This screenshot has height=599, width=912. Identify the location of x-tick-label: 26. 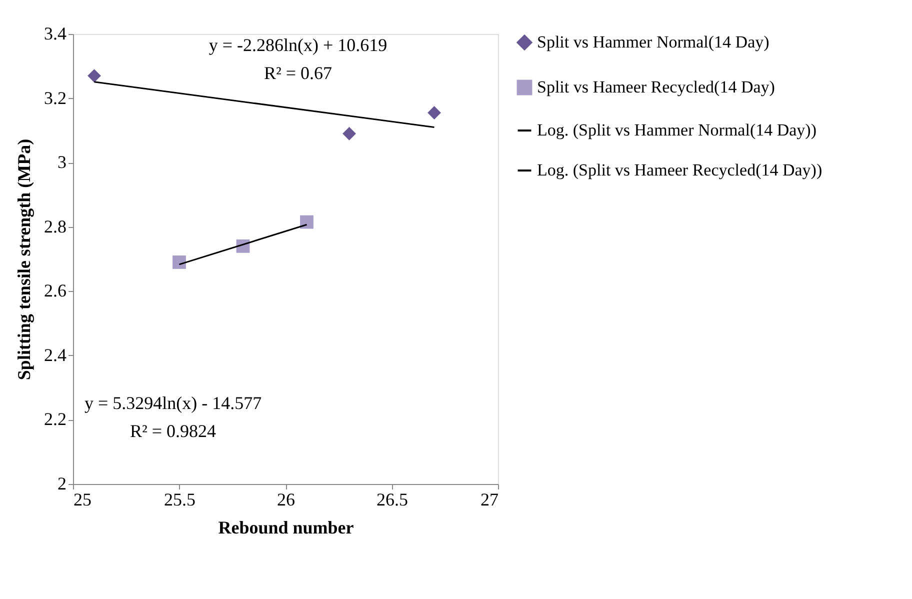
(286, 500).